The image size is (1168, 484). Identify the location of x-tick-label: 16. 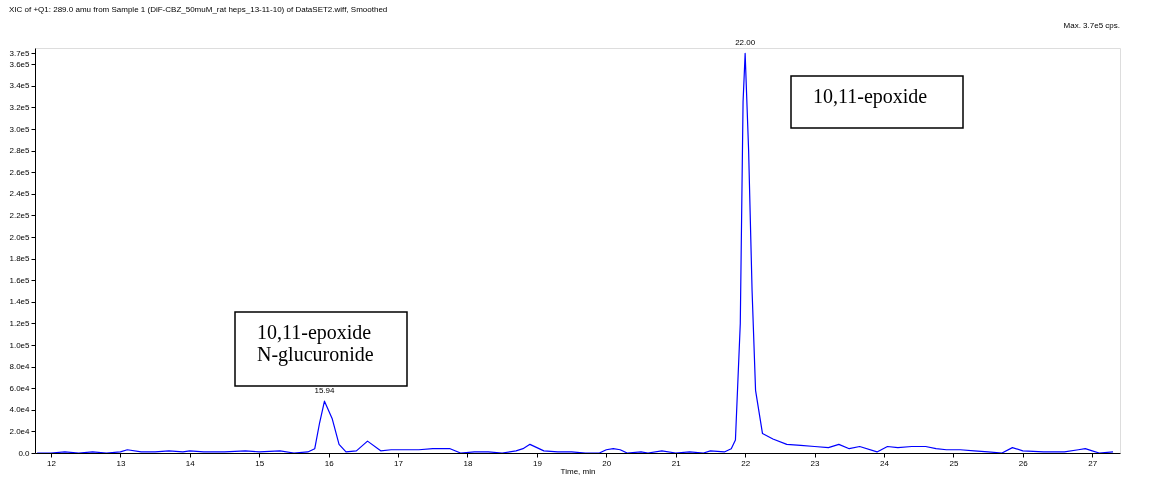
(329, 463).